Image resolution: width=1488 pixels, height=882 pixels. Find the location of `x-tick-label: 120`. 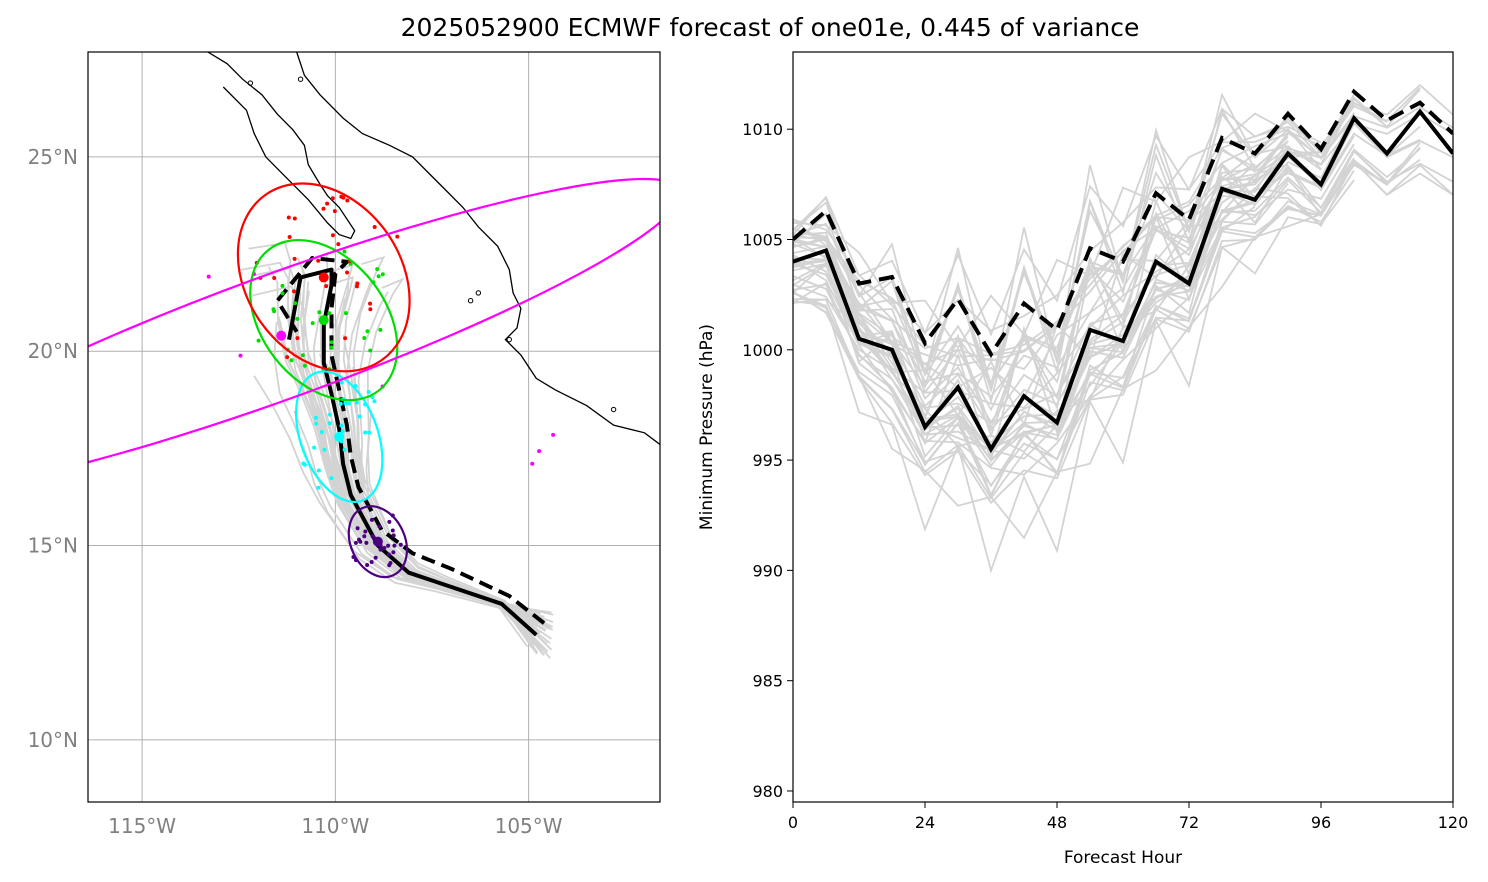

x-tick-label: 120 is located at coordinates (1453, 822).